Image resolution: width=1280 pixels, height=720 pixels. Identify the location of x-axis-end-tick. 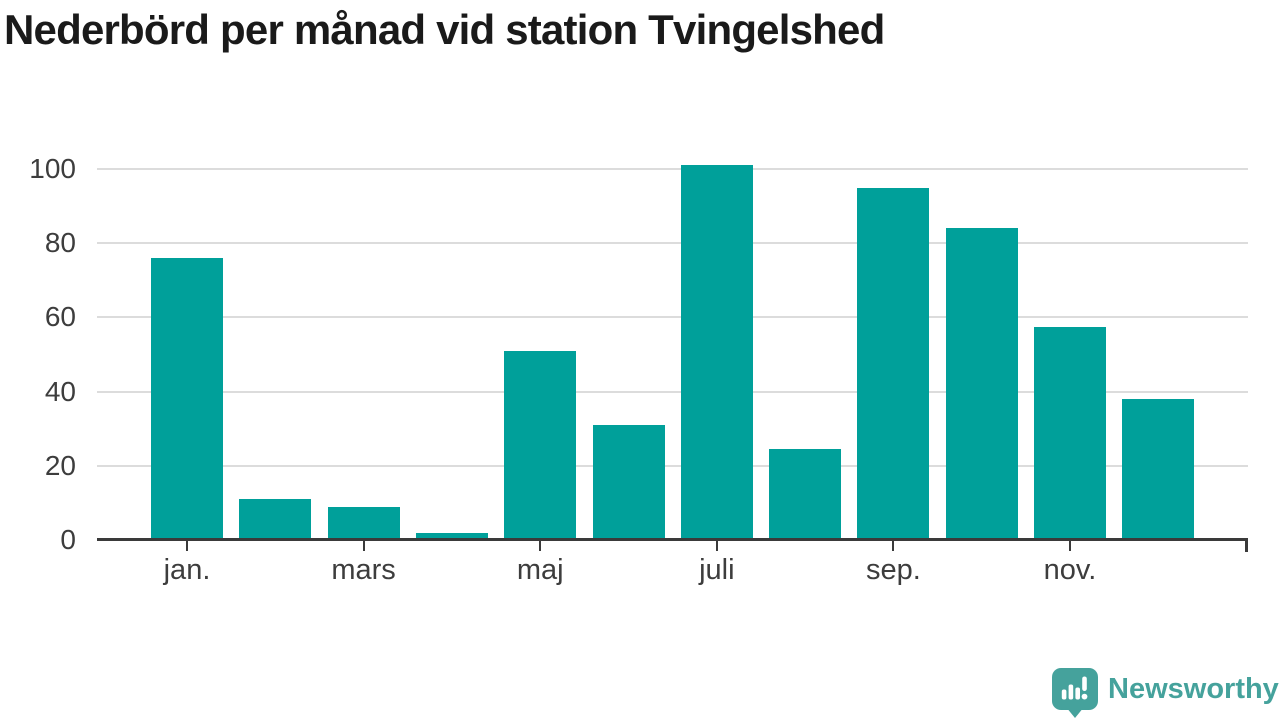
(1246, 546).